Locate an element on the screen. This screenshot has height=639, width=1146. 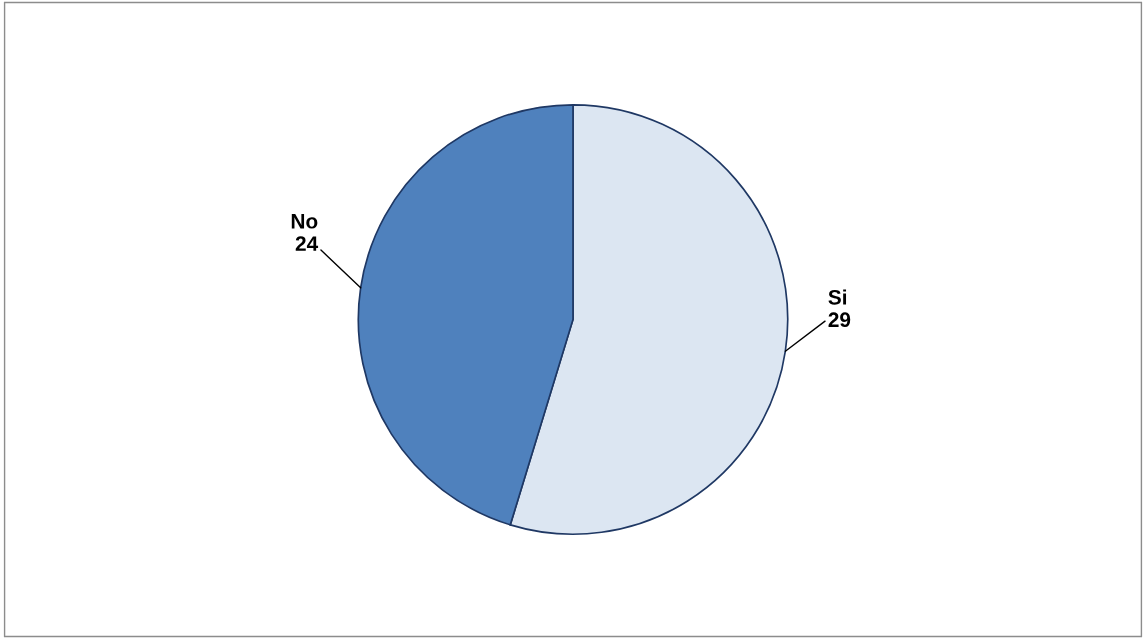
slice-label: No is located at coordinates (304, 221).